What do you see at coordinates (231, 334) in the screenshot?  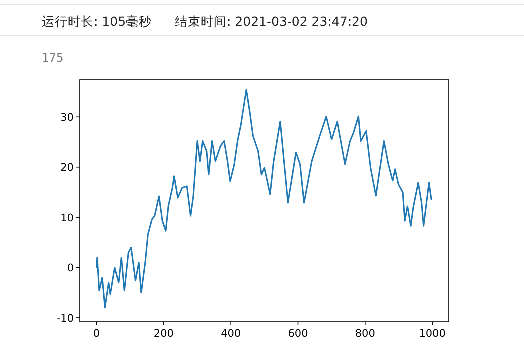 I see `x-tick-label: 400` at bounding box center [231, 334].